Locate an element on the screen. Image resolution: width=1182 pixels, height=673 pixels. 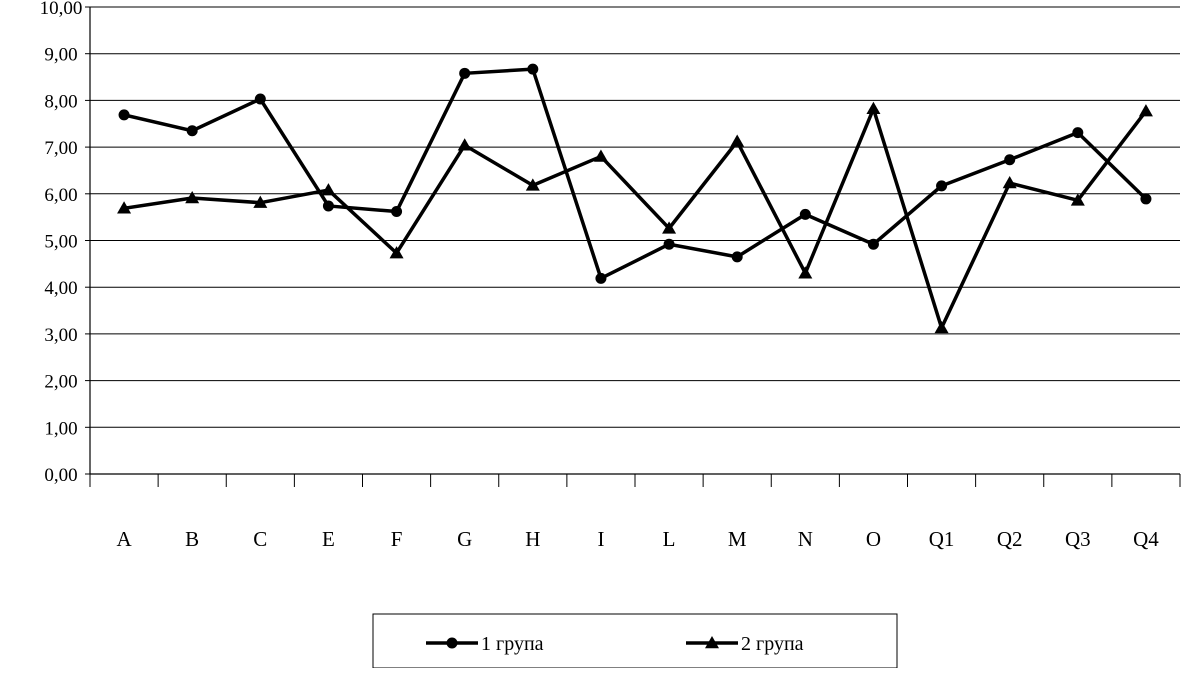
legend: 1 група 2 група is located at coordinates (635, 641).